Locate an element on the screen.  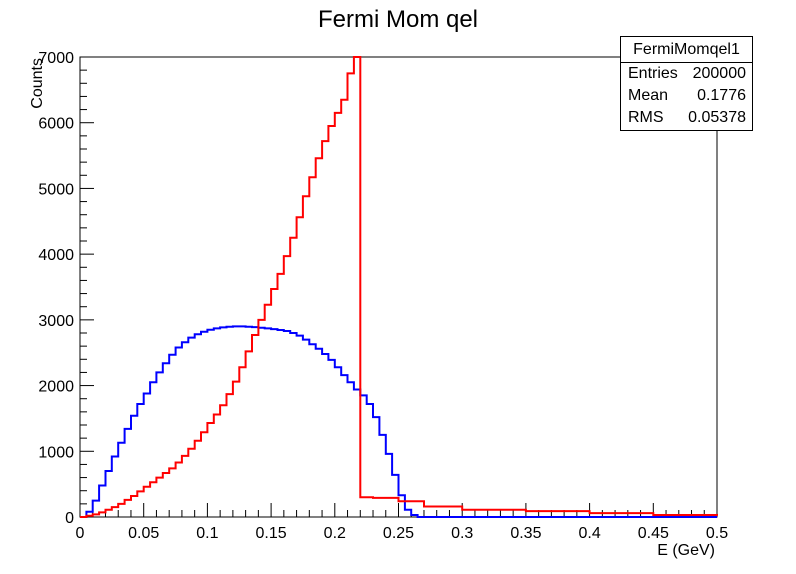
y-tick-label: 0 is located at coordinates (69, 518).